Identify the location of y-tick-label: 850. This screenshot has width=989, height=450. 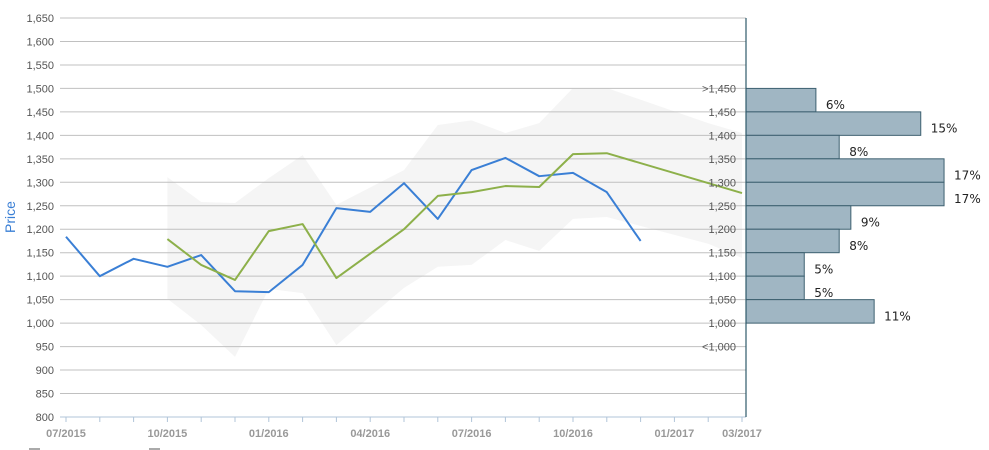
(45, 395).